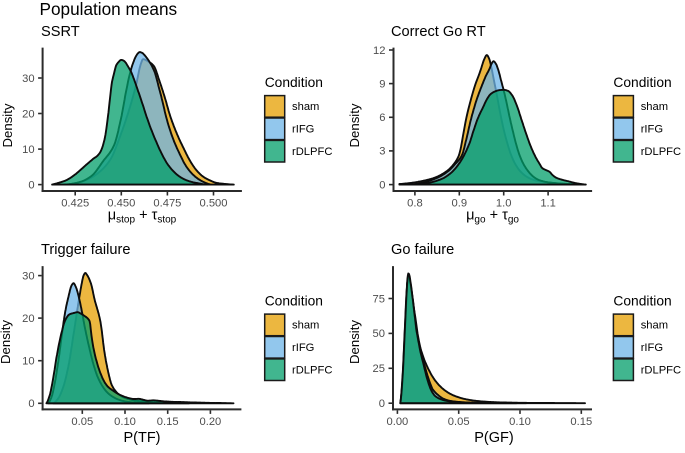  What do you see at coordinates (141, 438) in the screenshot?
I see `svg-text: P(TF)` at bounding box center [141, 438].